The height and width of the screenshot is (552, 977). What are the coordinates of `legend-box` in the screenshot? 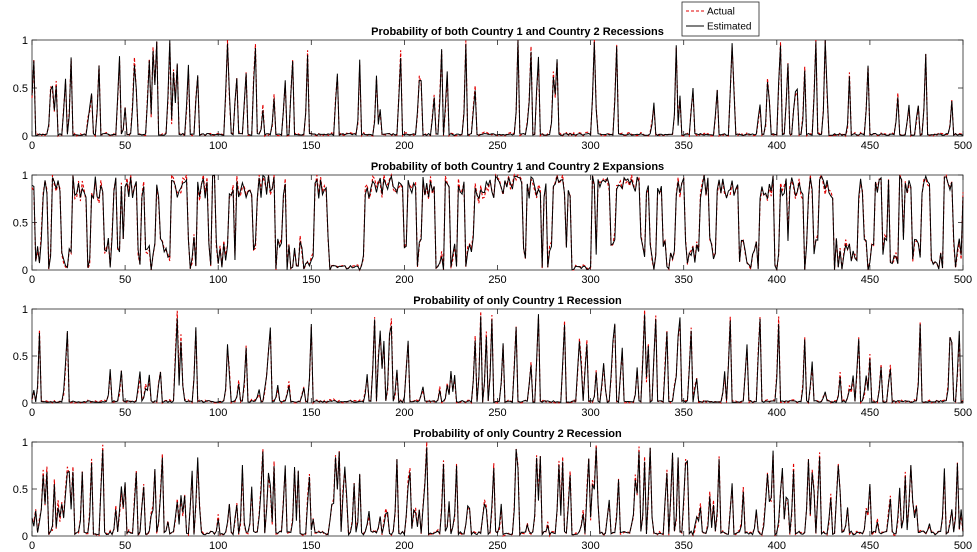 It's located at (720, 19).